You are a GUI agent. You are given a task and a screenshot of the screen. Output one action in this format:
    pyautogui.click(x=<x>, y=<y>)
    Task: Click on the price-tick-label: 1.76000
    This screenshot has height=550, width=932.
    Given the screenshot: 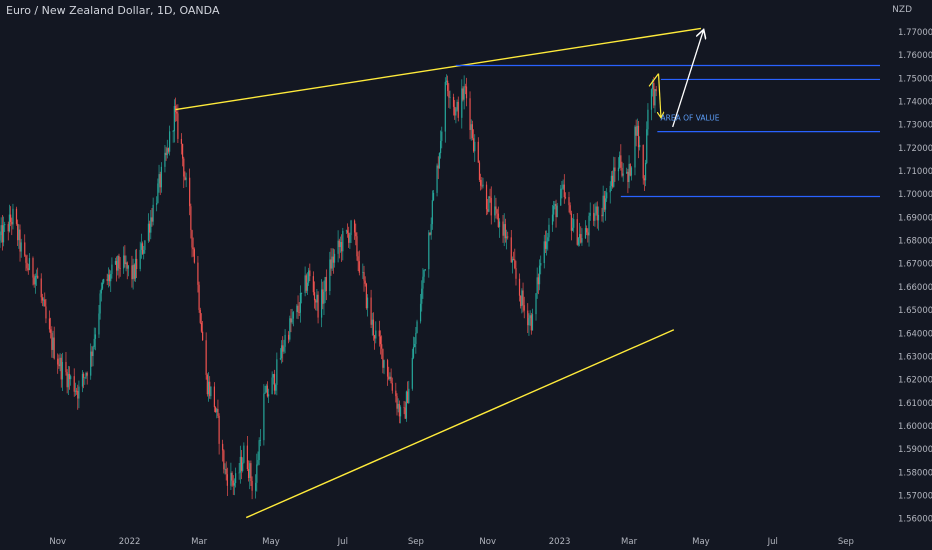 What is the action you would take?
    pyautogui.click(x=915, y=56)
    